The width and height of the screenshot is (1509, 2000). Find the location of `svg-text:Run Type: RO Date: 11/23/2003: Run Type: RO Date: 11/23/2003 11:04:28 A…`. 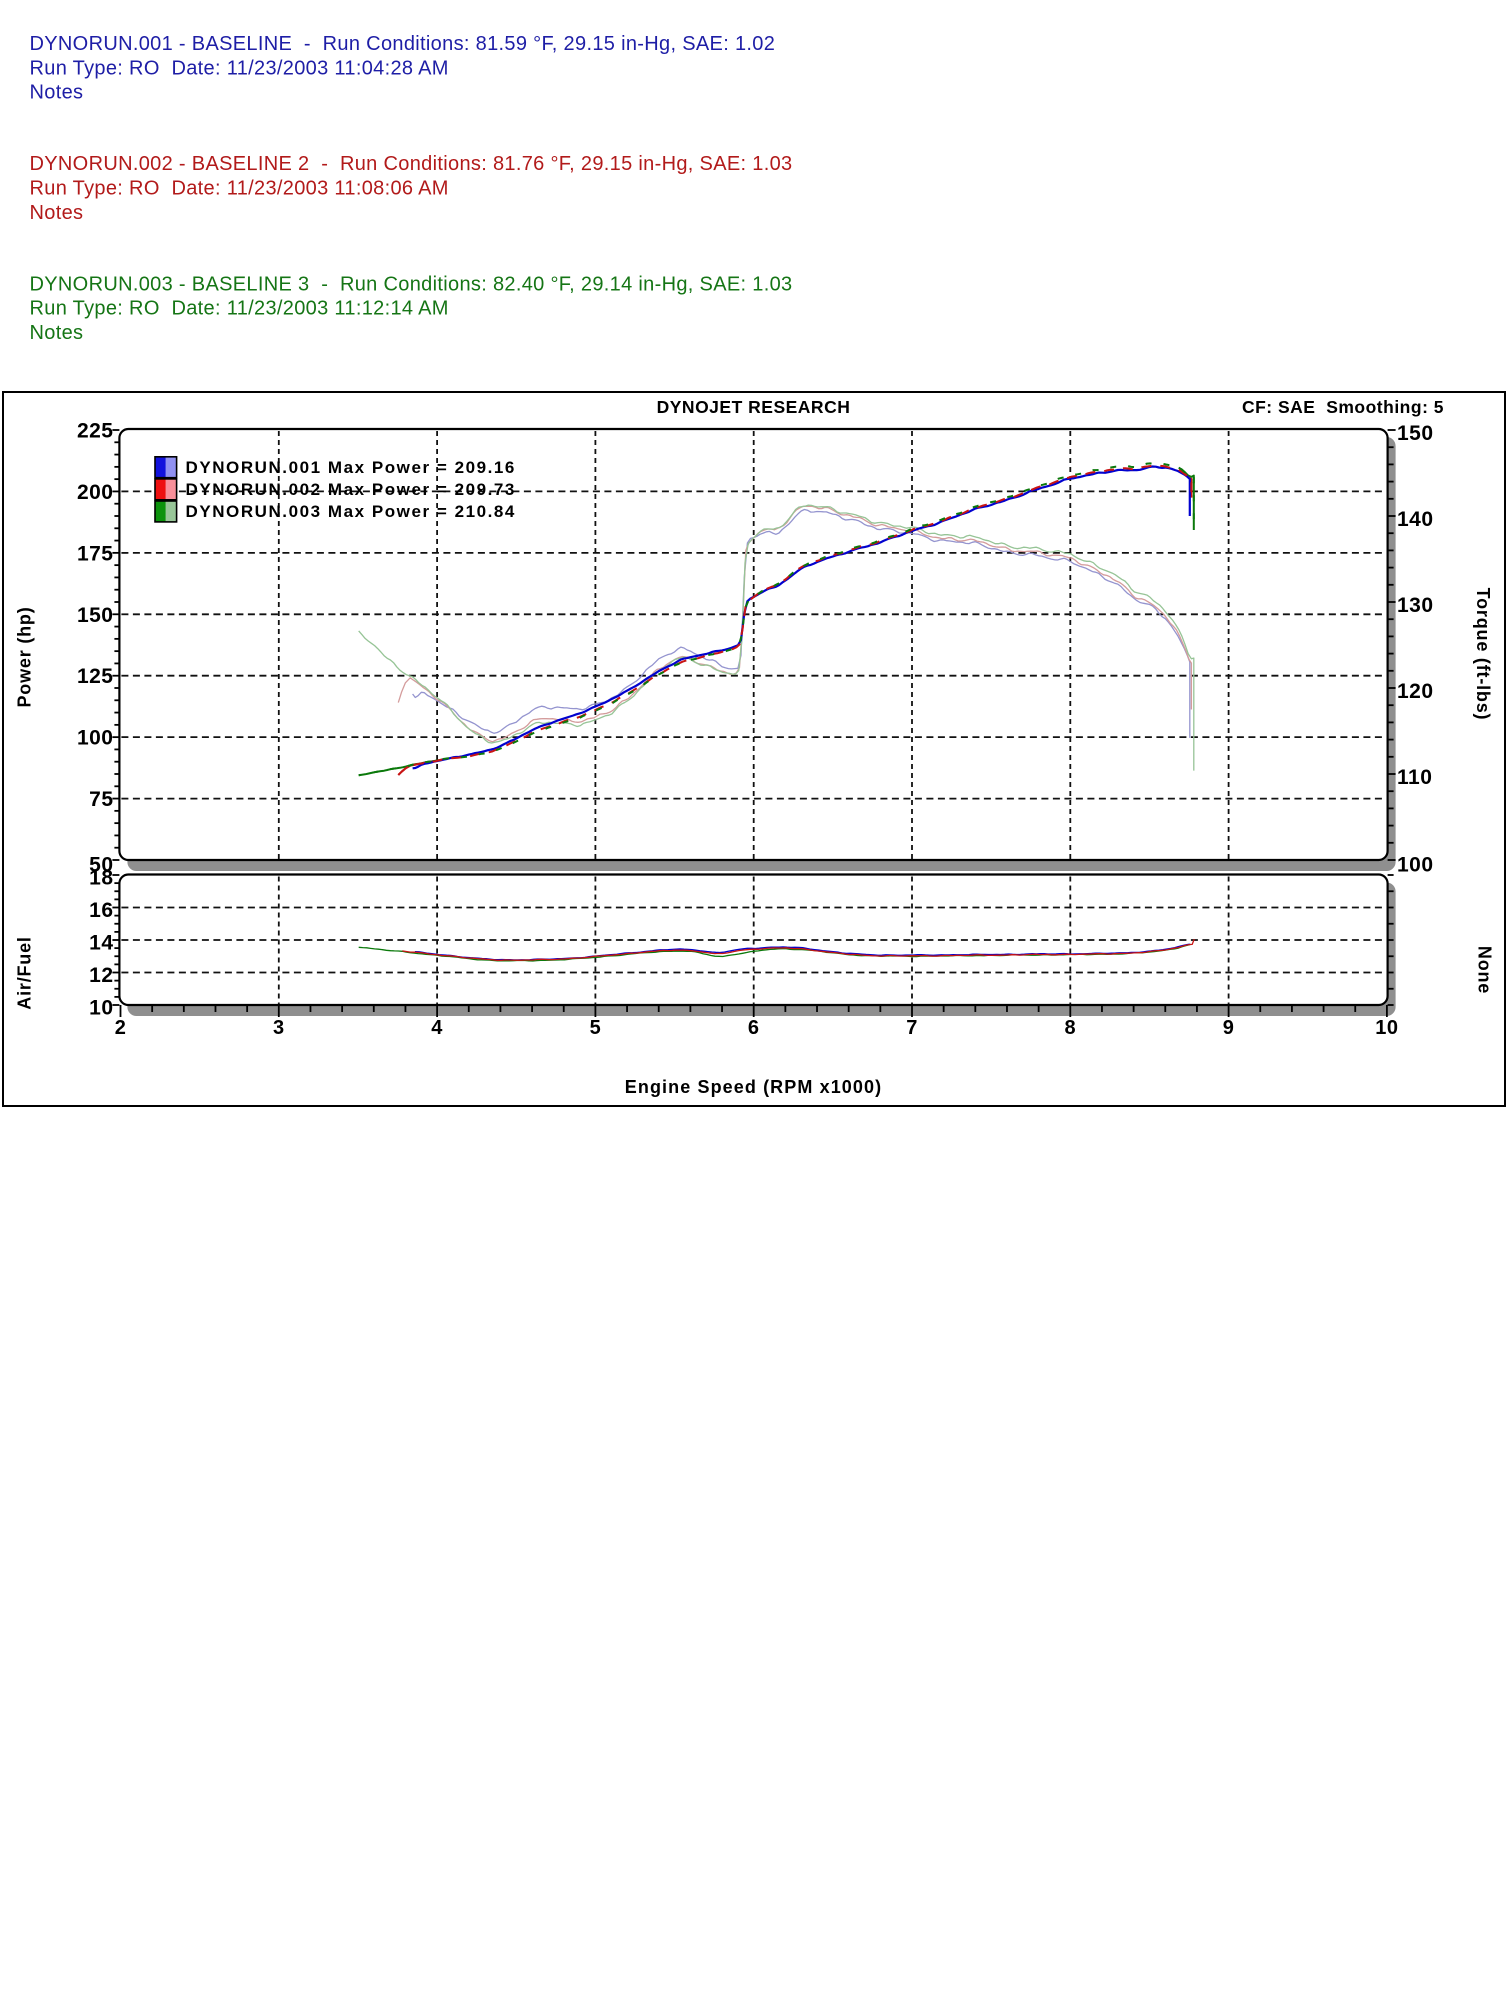

svg-text:Run Type: RO Date: 11/23/2003: Run Type: RO Date: 11/23/2003 11:04:28 A… is located at coordinates (239, 68).